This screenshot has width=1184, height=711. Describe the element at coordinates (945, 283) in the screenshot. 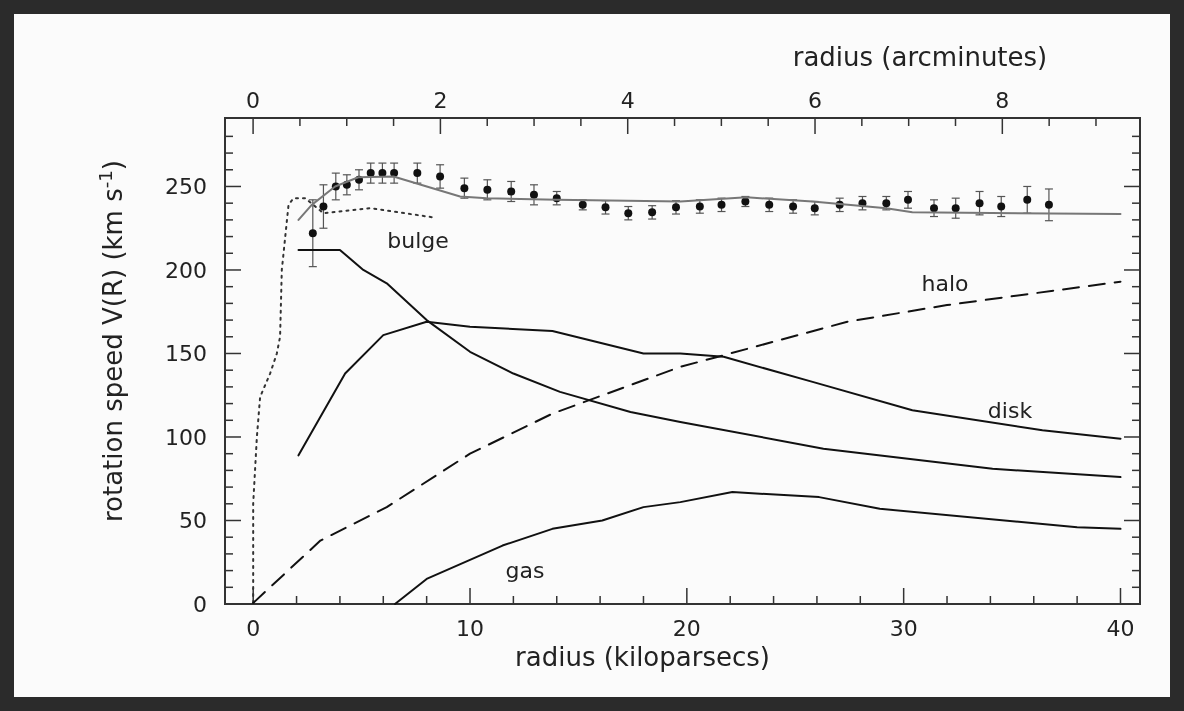

I see `series-label: halo` at that location.